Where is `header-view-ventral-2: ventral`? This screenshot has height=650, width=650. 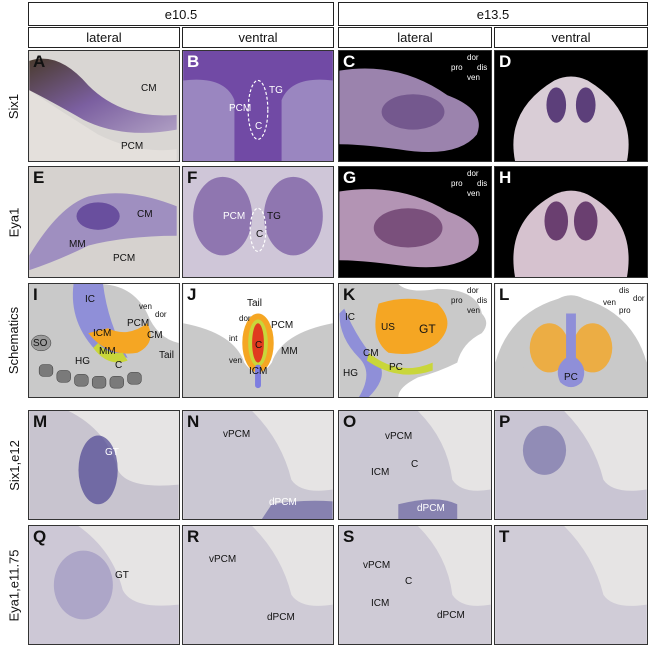 header-view-ventral-2: ventral is located at coordinates (571, 37).